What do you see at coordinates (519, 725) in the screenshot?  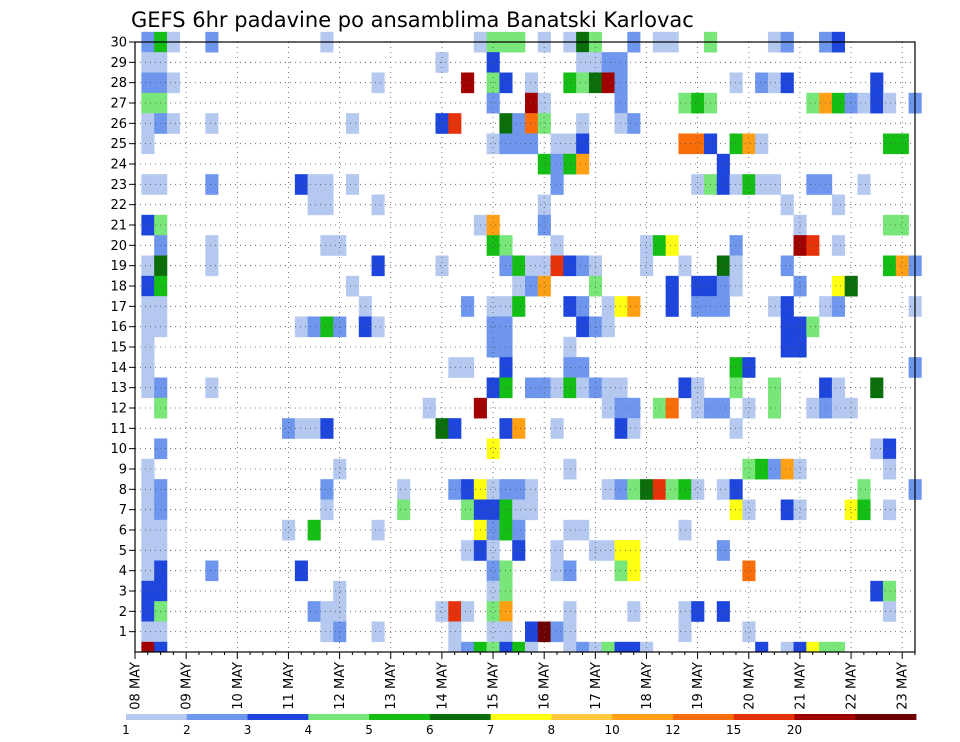 I see `color-legend: 1 2 3 4 5 6 7 8 10 12 15 20` at bounding box center [519, 725].